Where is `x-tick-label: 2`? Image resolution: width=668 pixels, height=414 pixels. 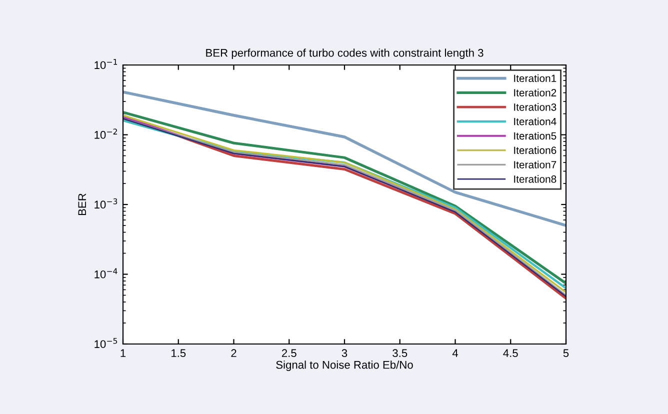 x-tick-label: 2 is located at coordinates (233, 353).